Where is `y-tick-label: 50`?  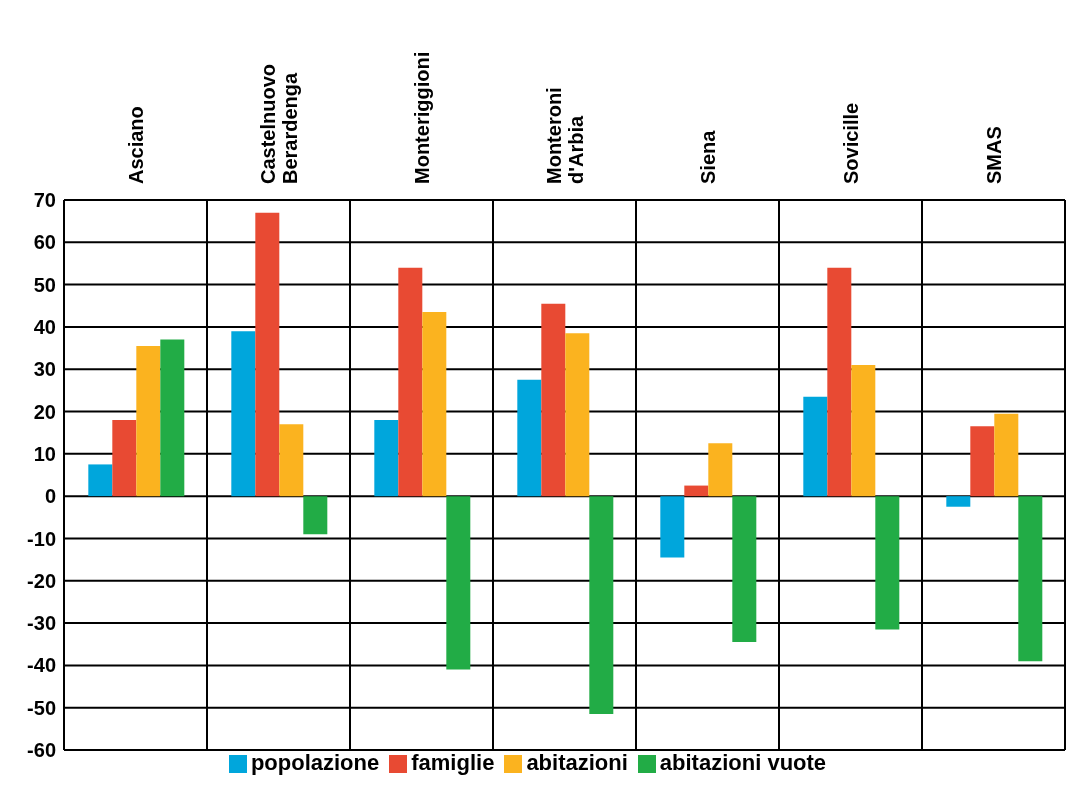 y-tick-label: 50 is located at coordinates (44, 284).